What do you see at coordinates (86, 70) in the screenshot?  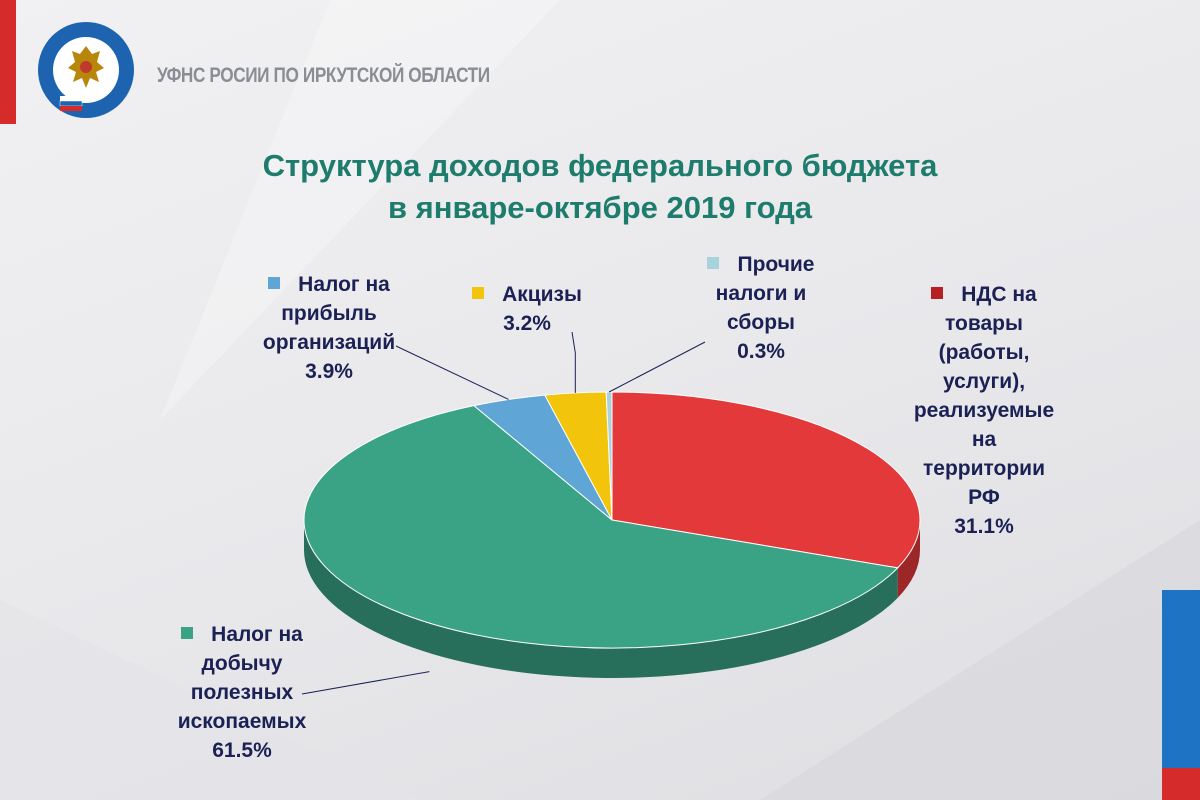 I see `fns-logo` at bounding box center [86, 70].